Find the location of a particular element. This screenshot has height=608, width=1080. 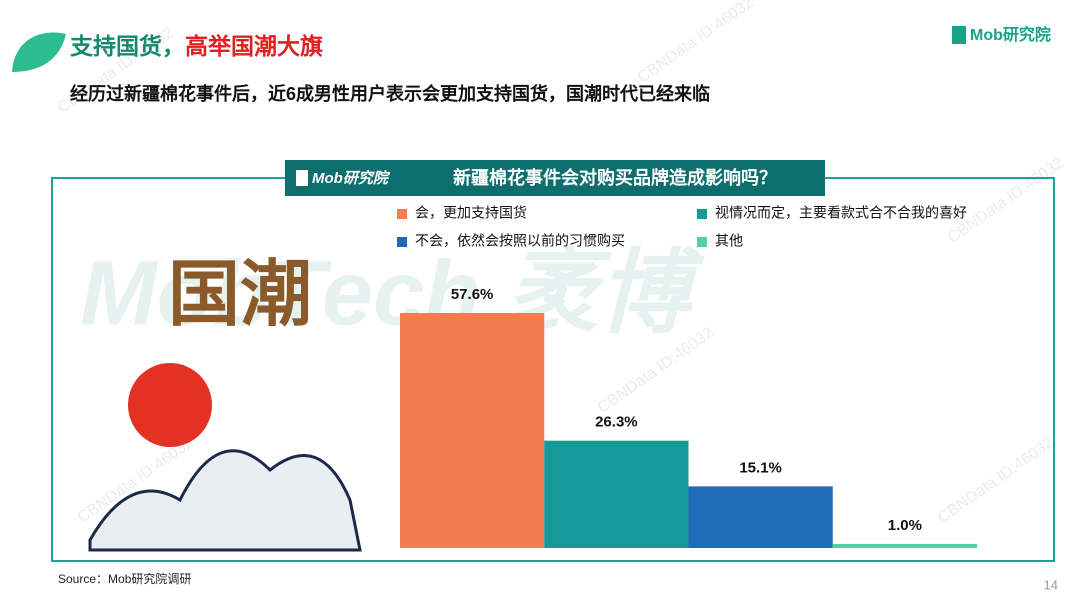

chart-title-banner is located at coordinates (555, 178).